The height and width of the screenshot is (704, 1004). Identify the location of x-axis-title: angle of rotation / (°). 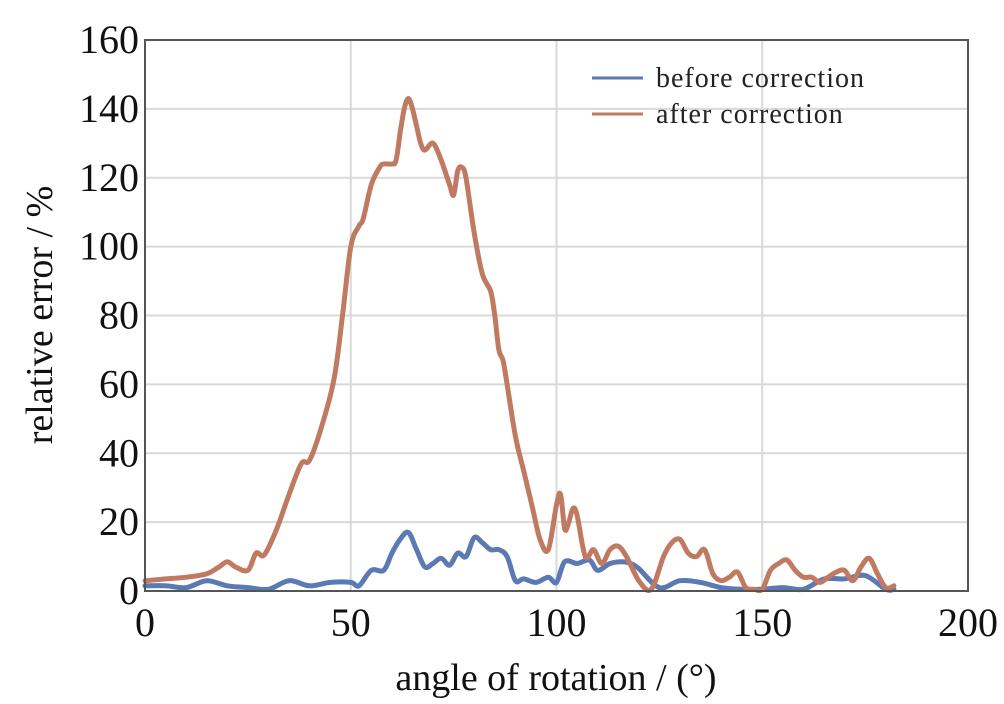
(555, 678).